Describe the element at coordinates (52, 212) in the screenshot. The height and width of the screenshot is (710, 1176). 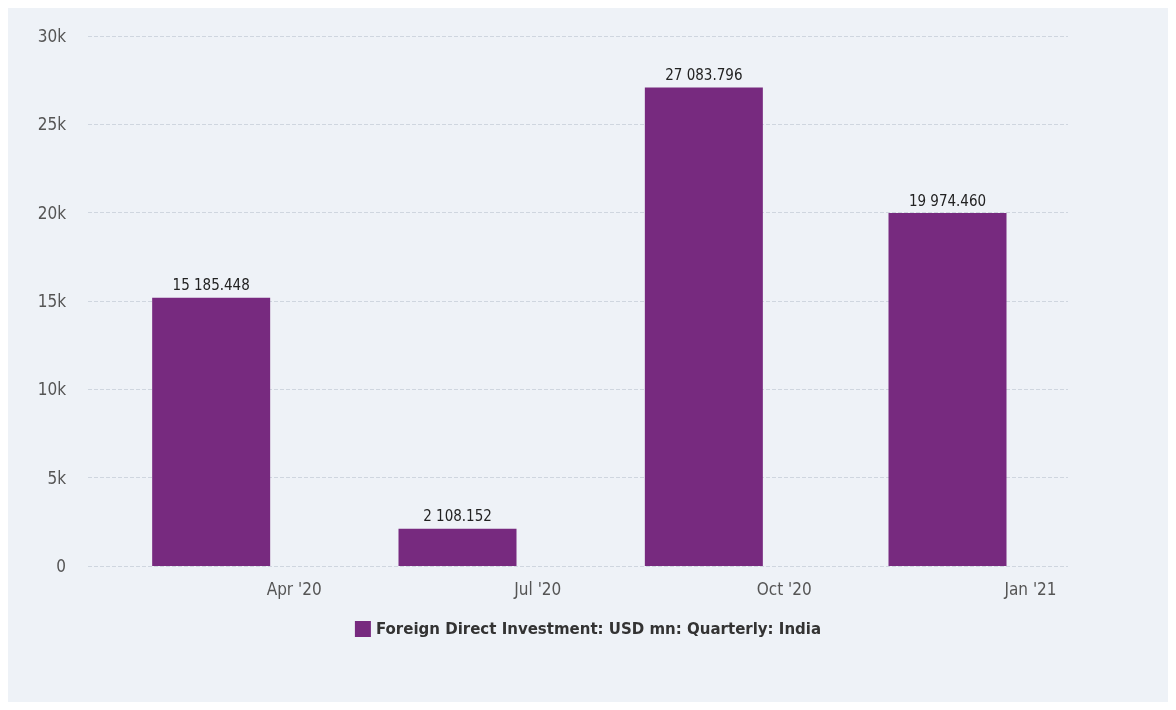
I see `y-tick-label: 20k` at that location.